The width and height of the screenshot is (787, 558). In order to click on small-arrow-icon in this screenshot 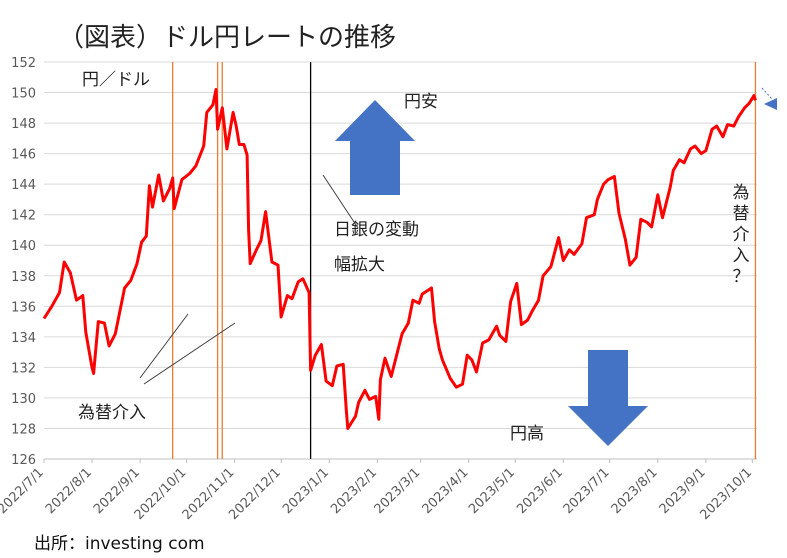, I will do `click(770, 104)`.